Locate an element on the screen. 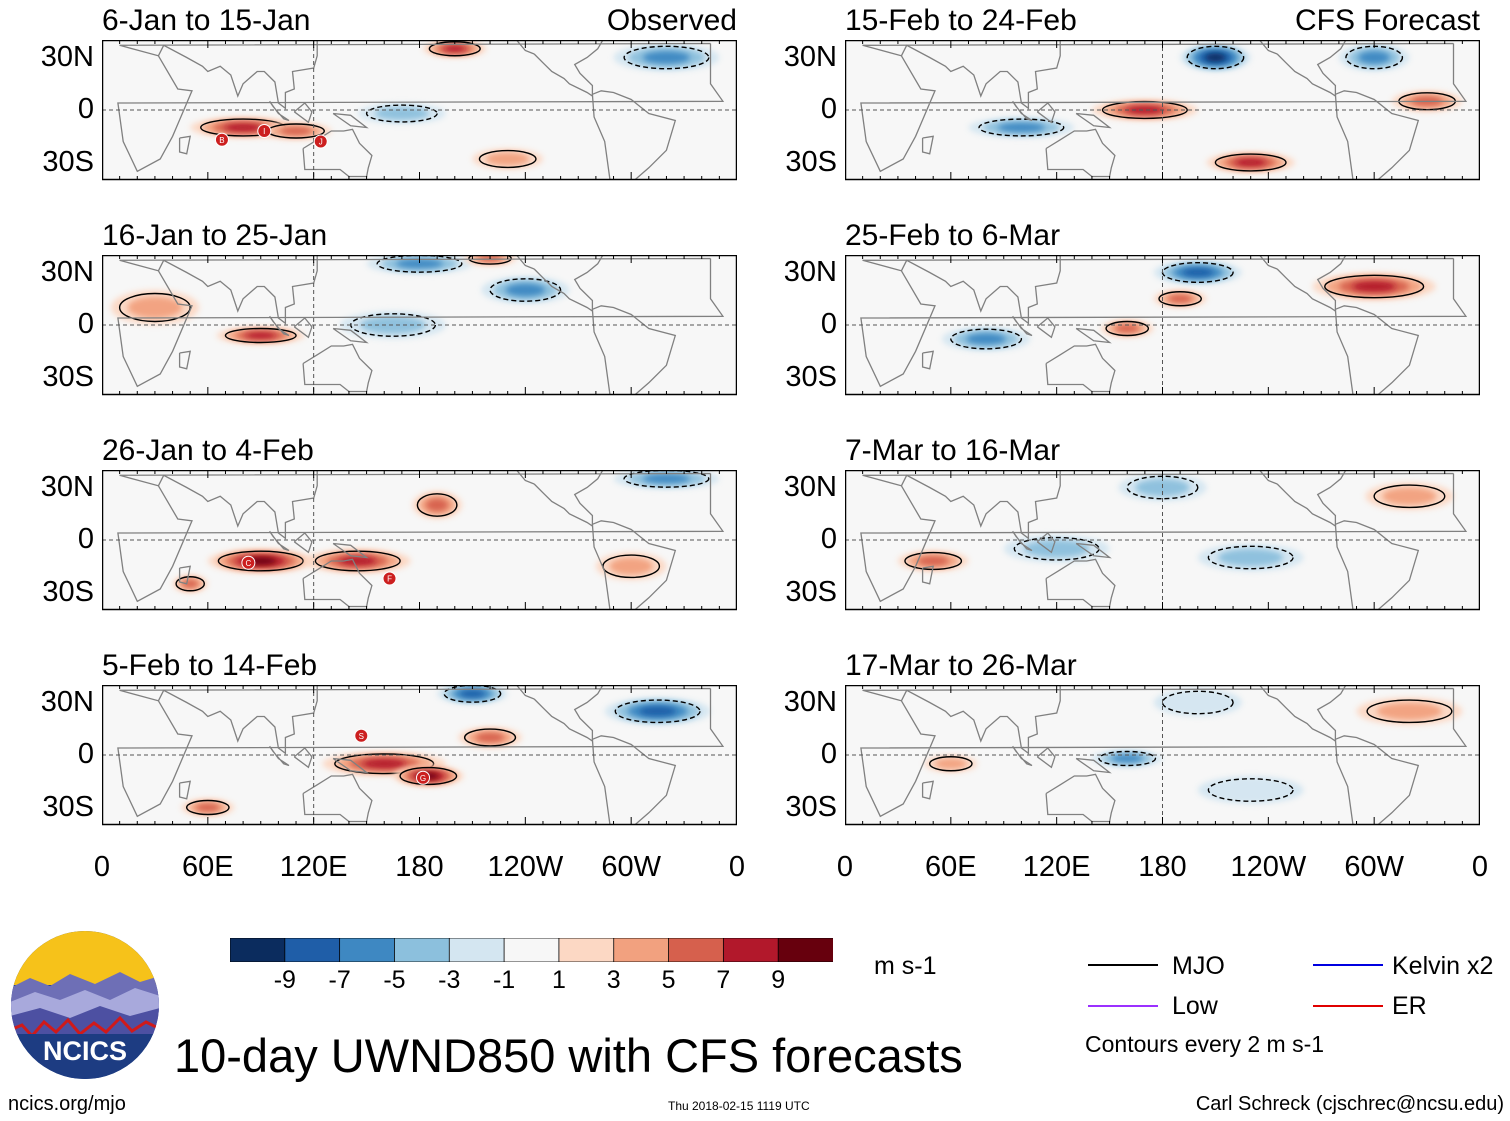  site-link: ncics.org/mjo is located at coordinates (67, 1104).